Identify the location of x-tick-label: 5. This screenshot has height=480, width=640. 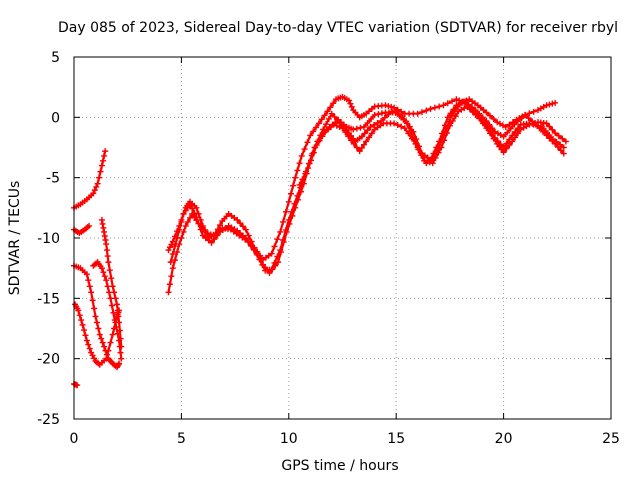
(181, 439).